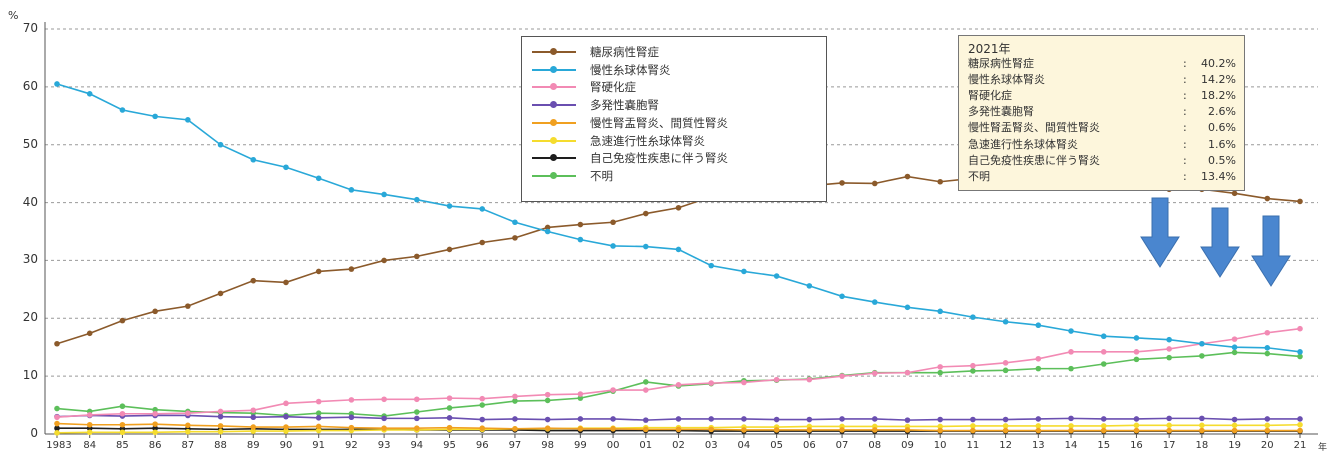  What do you see at coordinates (659, 158) in the screenshot?
I see `legend-label: 自己免疫性疾患に伴う腎炎` at bounding box center [659, 158].